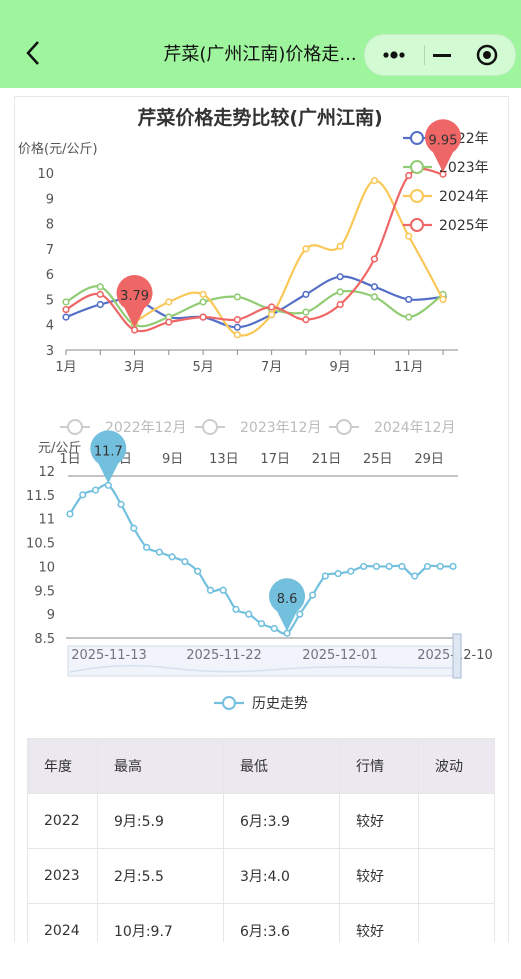  What do you see at coordinates (456, 821) in the screenshot?
I see `cell-wave` at bounding box center [456, 821].